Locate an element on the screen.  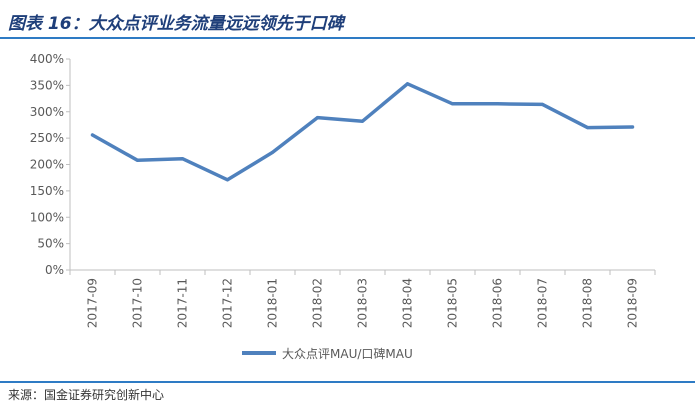
y-tick-label: 400% is located at coordinates (47, 59).